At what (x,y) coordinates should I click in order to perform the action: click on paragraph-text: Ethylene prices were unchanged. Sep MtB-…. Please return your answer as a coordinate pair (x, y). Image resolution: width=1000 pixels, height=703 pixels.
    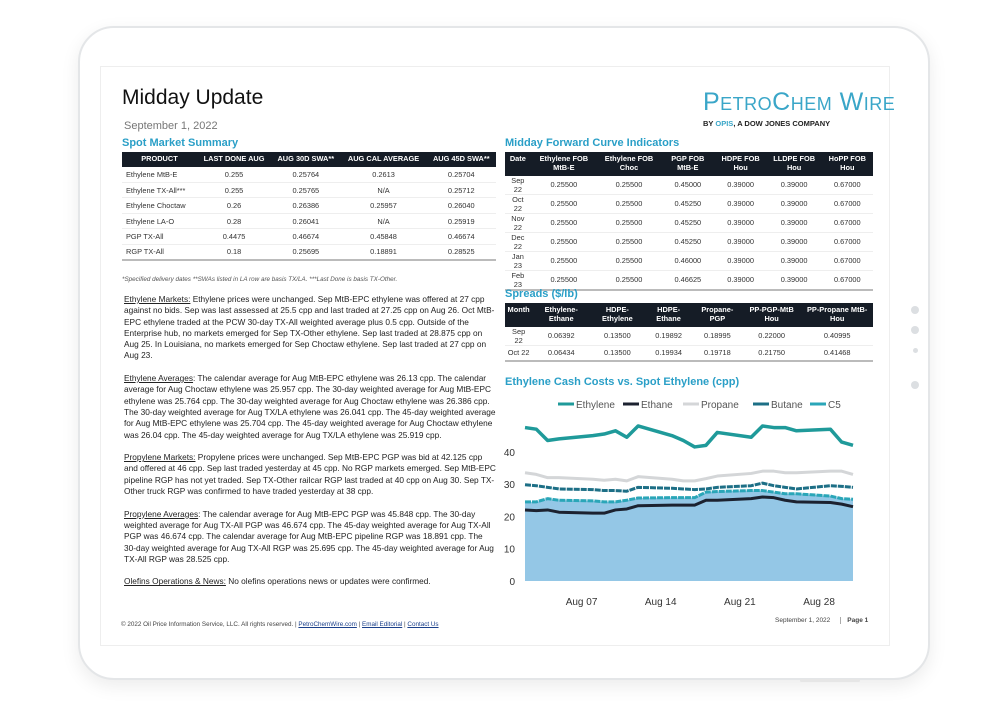
    Looking at the image, I should click on (309, 327).